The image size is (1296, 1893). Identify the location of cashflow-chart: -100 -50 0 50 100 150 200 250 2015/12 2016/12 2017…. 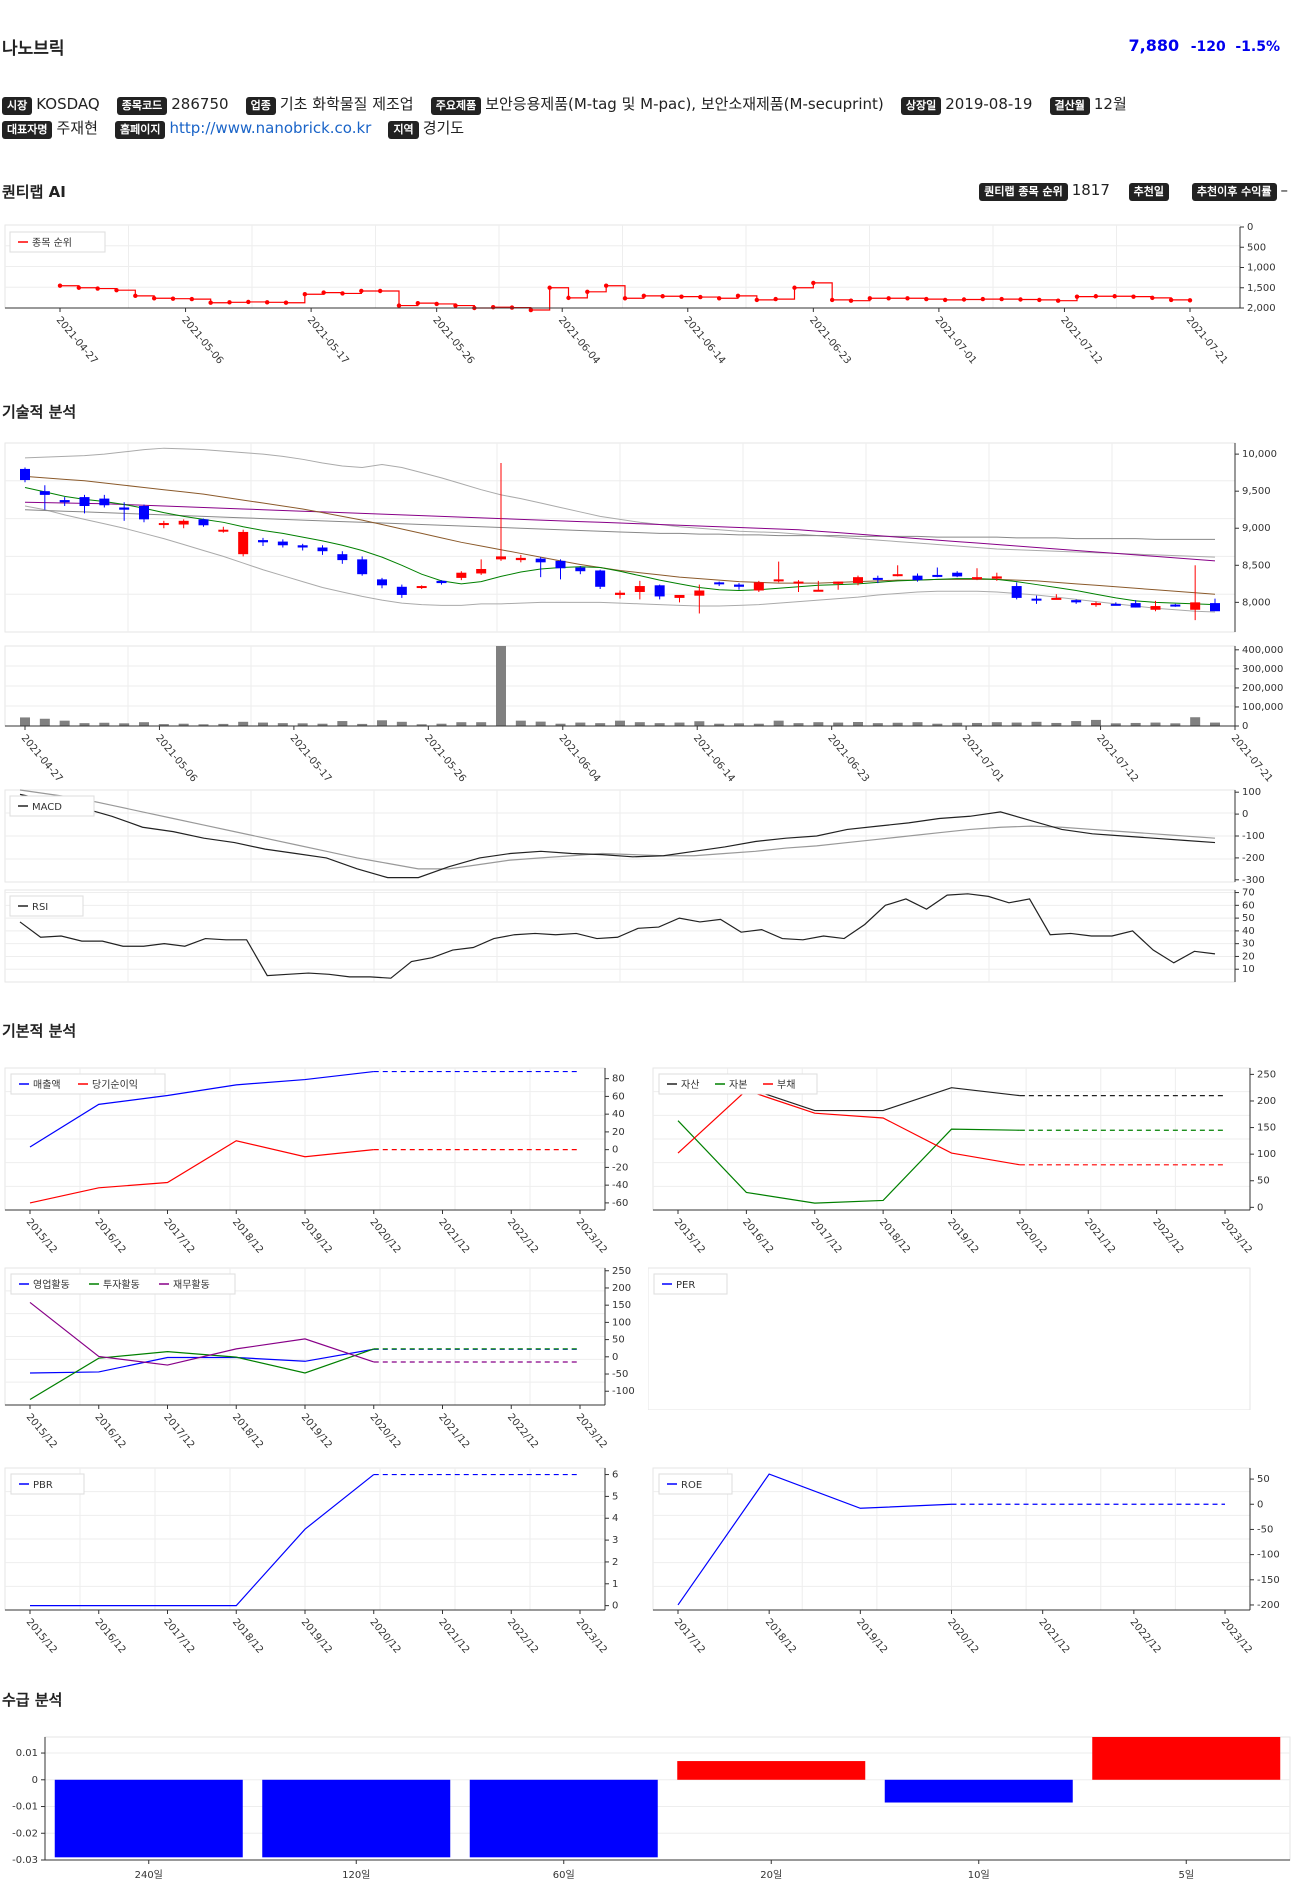
(319, 1358).